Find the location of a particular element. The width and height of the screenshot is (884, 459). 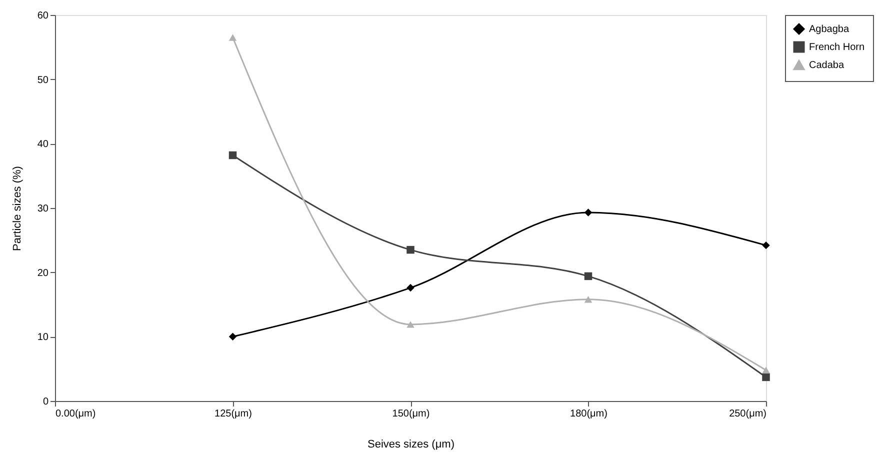

y-tick-label: 20 is located at coordinates (43, 273).